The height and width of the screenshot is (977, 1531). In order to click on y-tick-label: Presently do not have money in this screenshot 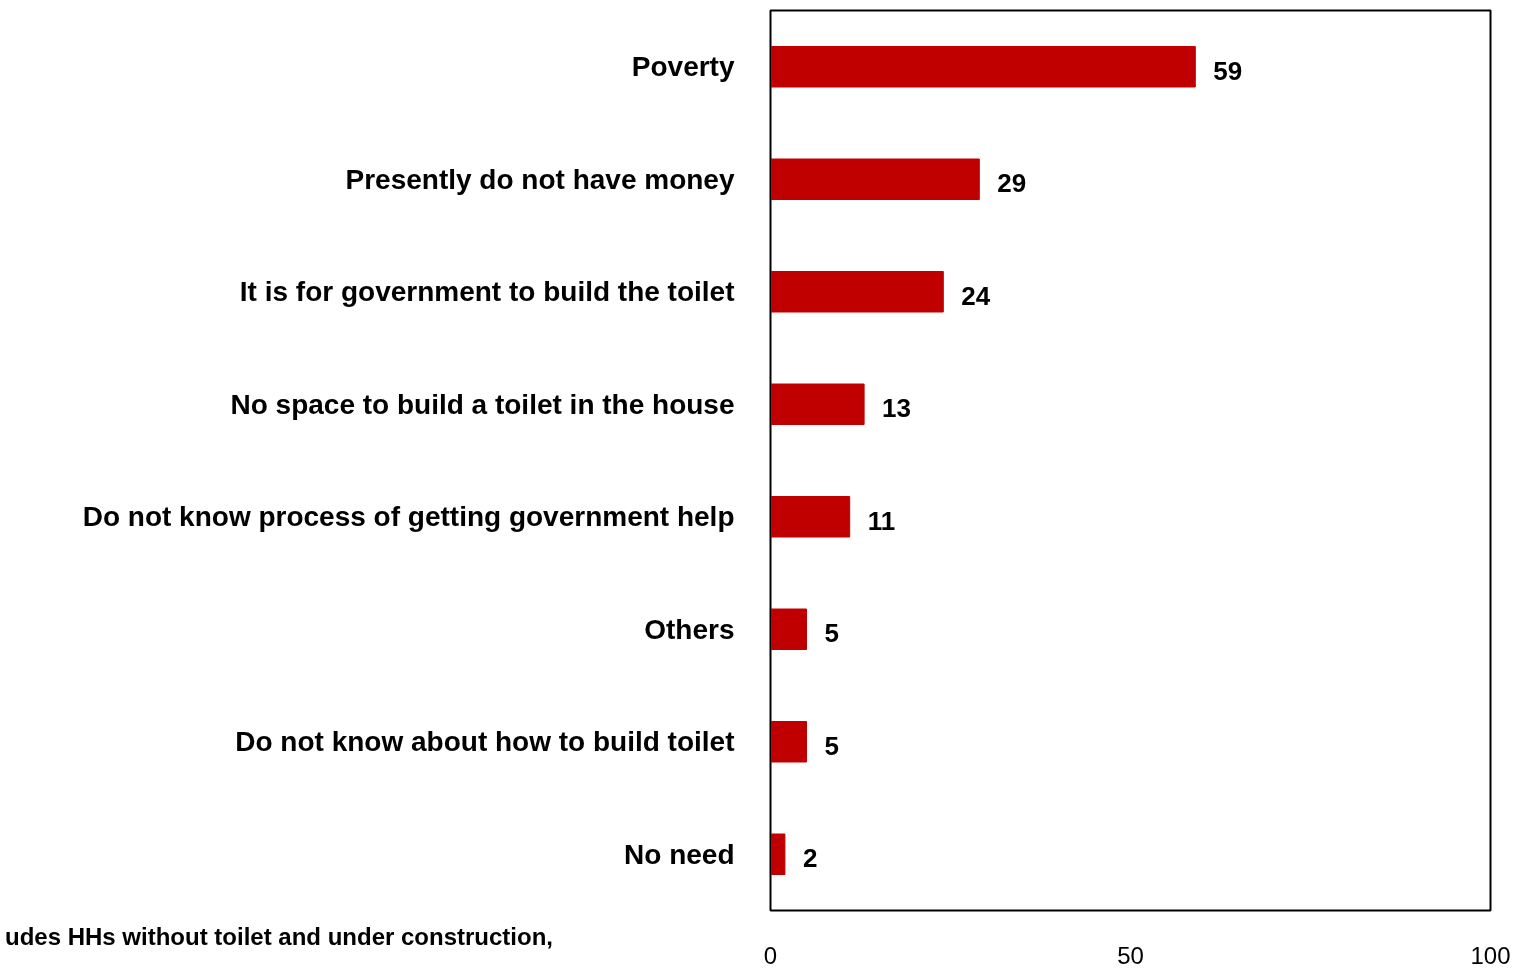, I will do `click(540, 179)`.